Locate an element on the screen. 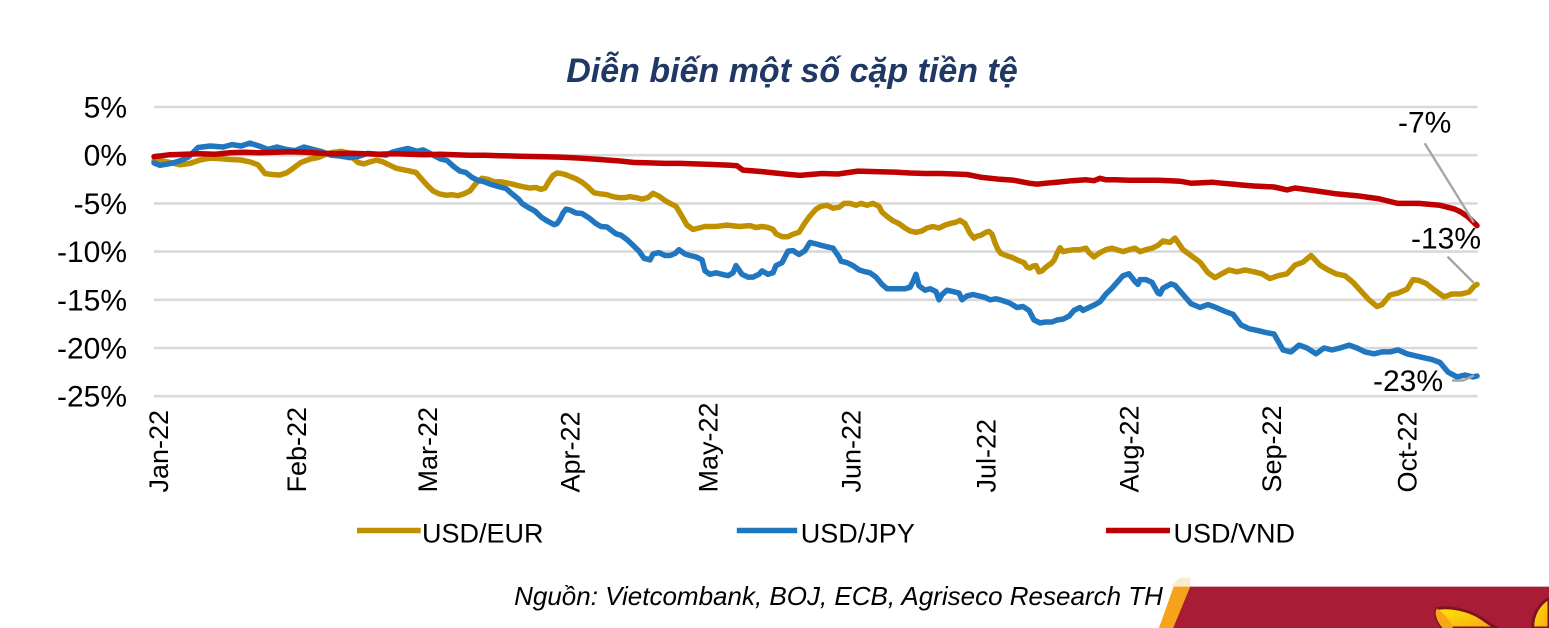 The height and width of the screenshot is (628, 1549). svg-text: Sep-22 is located at coordinates (1272, 448).